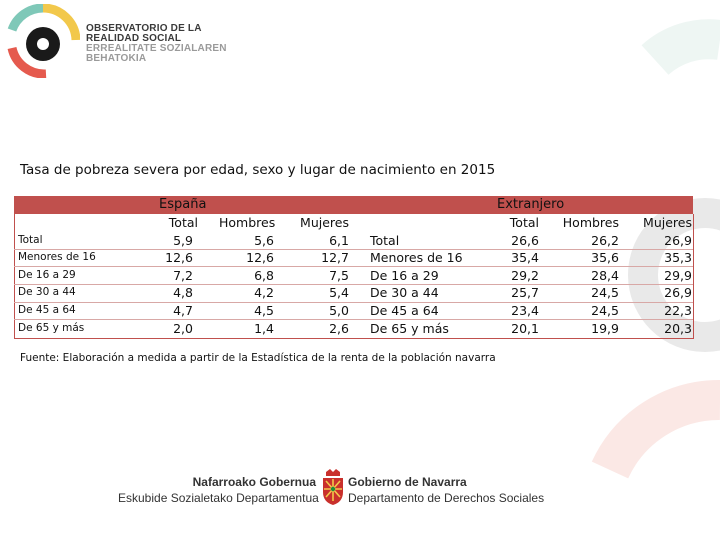 This screenshot has height=540, width=720. I want to click on foreign-total-value: 35,4, so click(525, 258).